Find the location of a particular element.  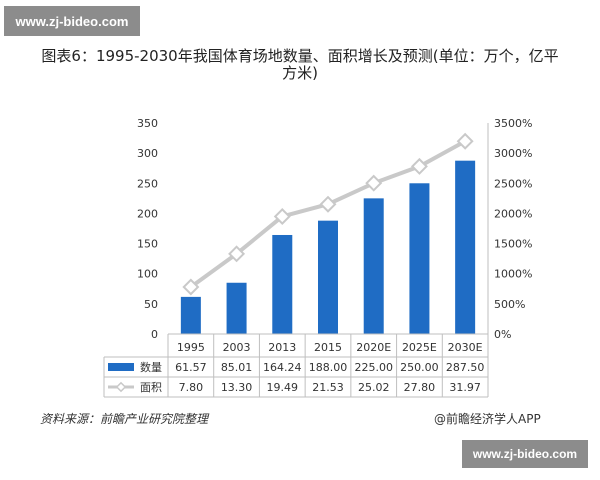

table-value-line: 13.30 is located at coordinates (237, 387).